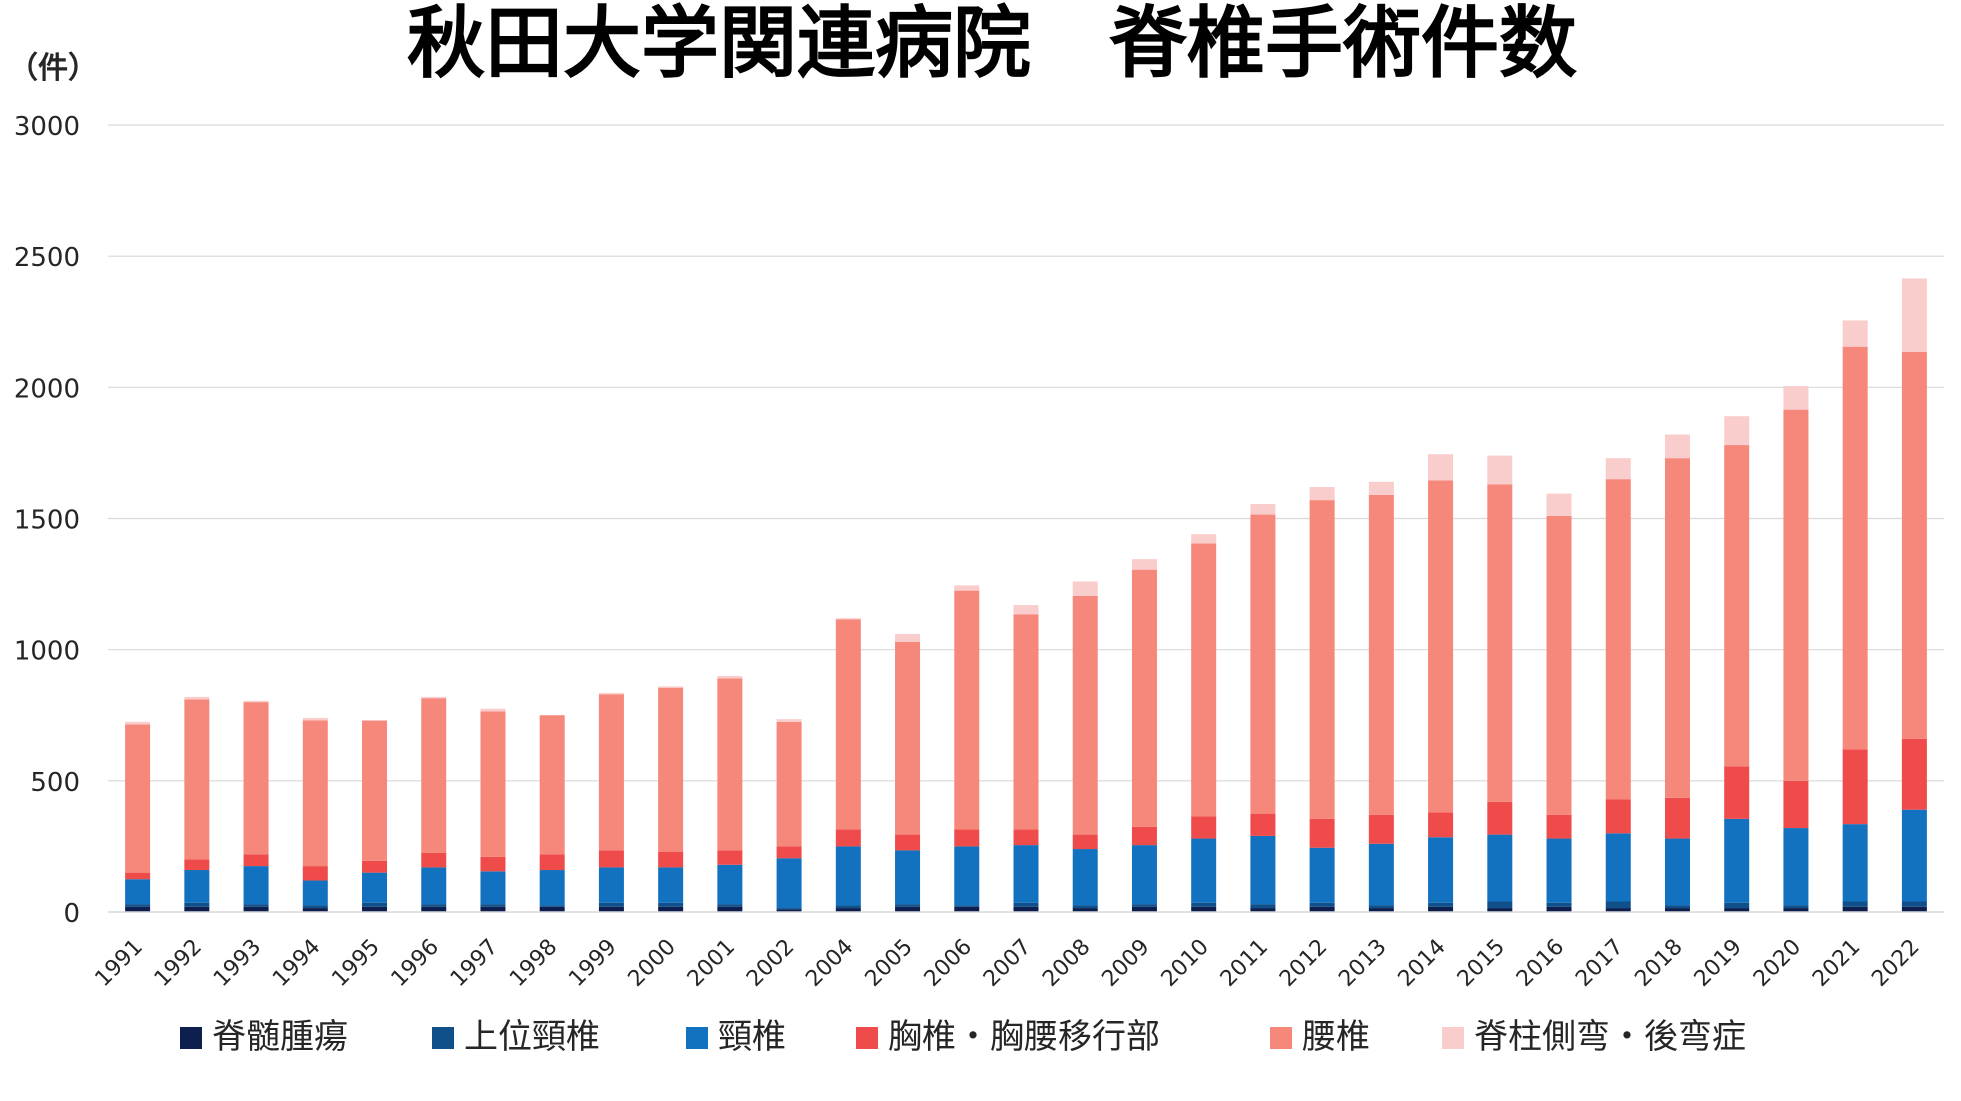 The width and height of the screenshot is (1961, 1101). I want to click on y-tick-labels: 0 500 1000 1500 2000 2500 3000, so click(47, 520).